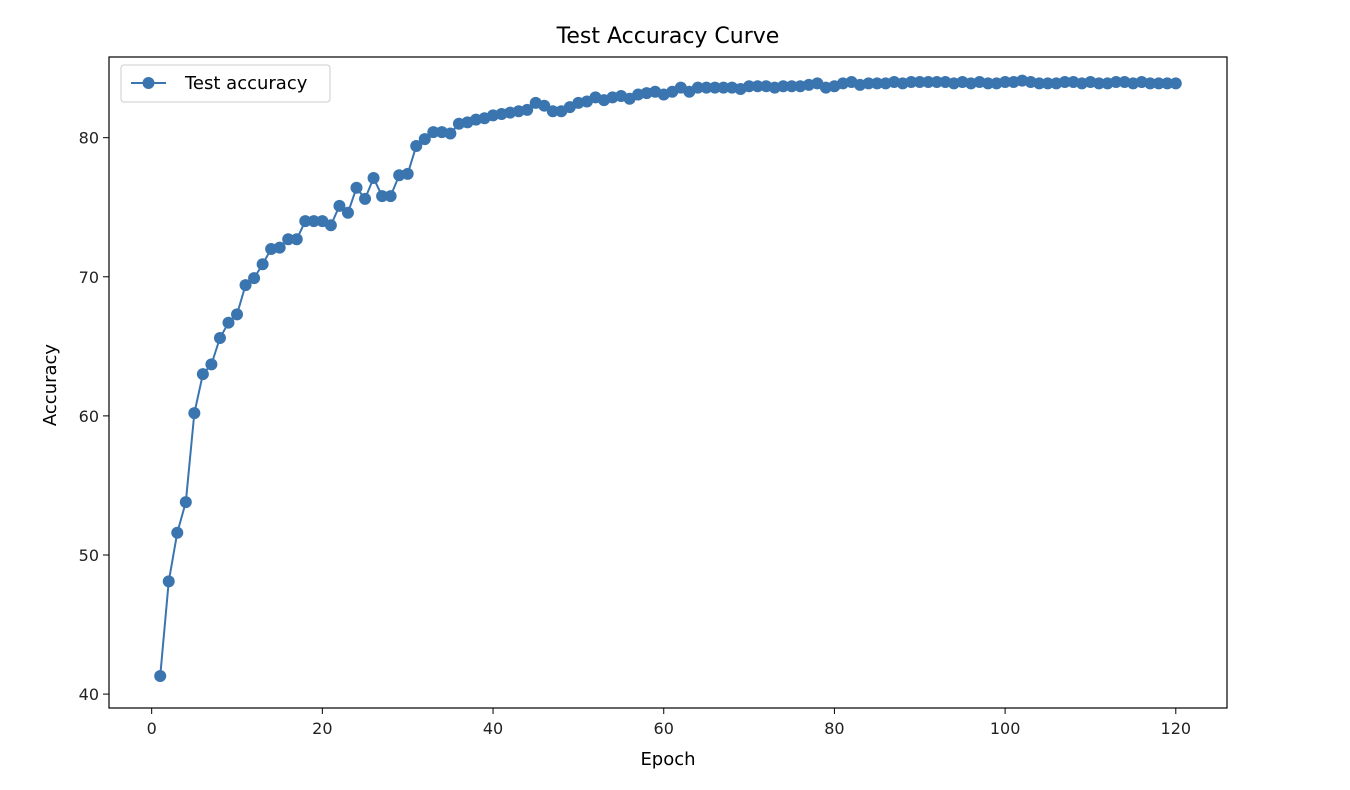 This screenshot has width=1350, height=790. I want to click on chart-title: Test Accuracy Curve, so click(668, 36).